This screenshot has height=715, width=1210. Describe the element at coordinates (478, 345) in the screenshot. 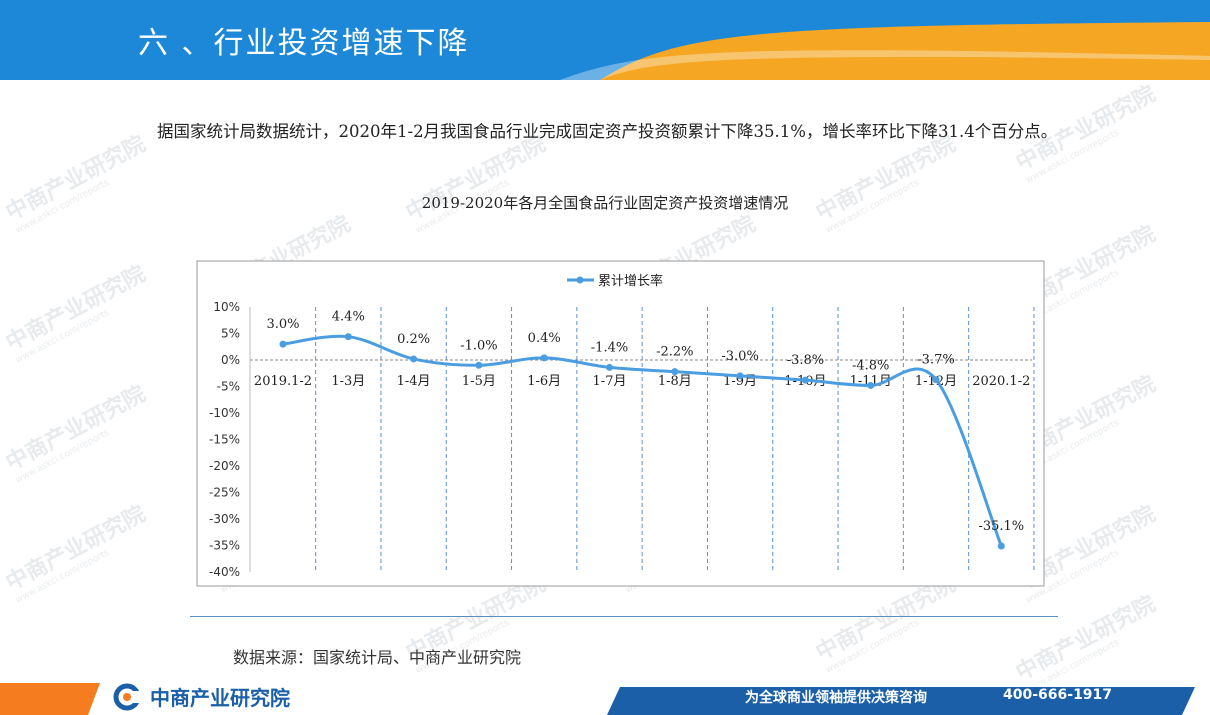

I see `data-label: -1.0%` at that location.